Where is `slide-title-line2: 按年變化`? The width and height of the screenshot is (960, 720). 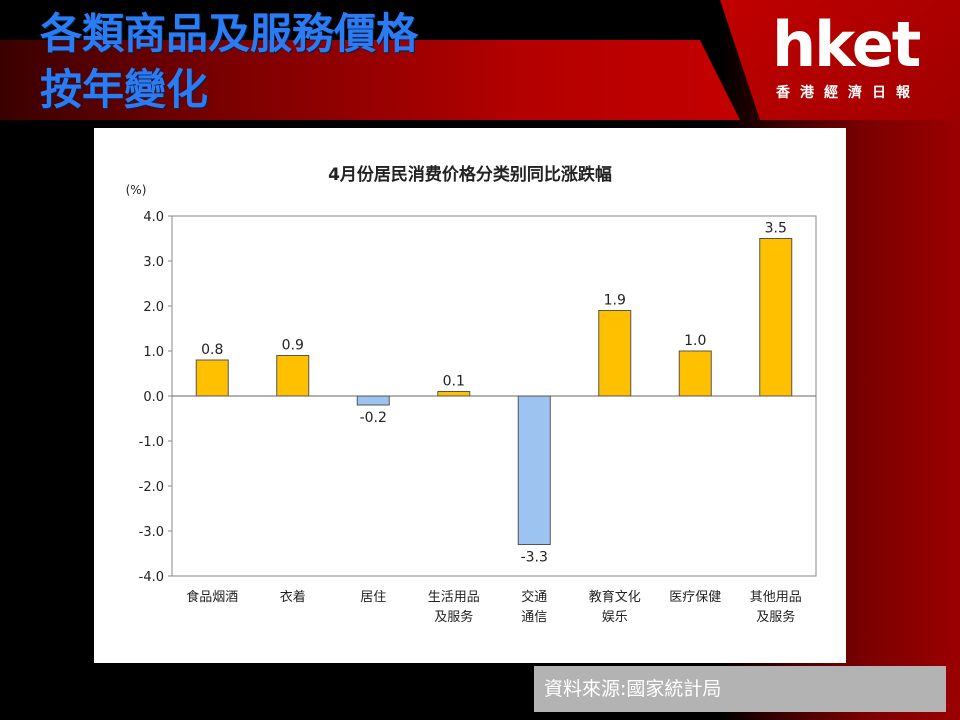
slide-title-line2: 按年變化 is located at coordinates (124, 89).